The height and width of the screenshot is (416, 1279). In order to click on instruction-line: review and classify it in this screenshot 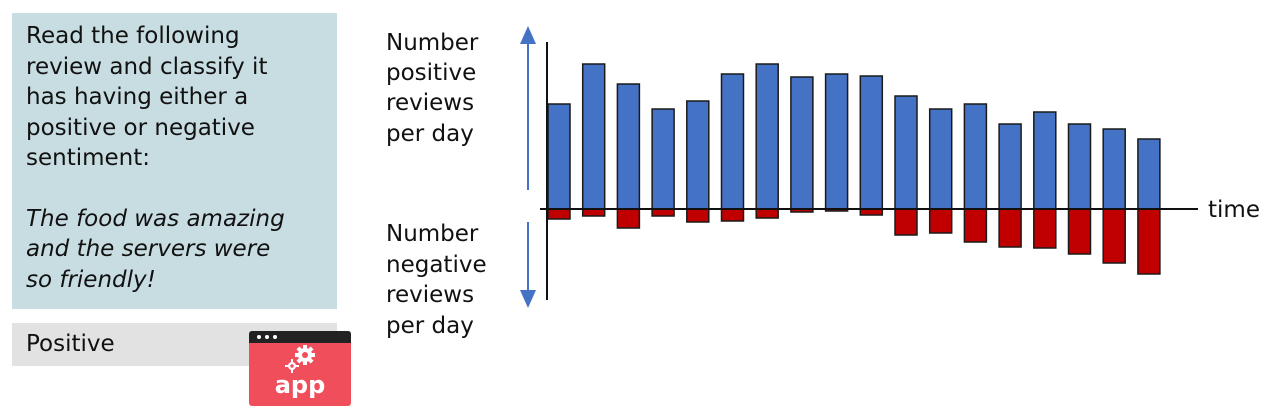, I will do `click(147, 66)`.